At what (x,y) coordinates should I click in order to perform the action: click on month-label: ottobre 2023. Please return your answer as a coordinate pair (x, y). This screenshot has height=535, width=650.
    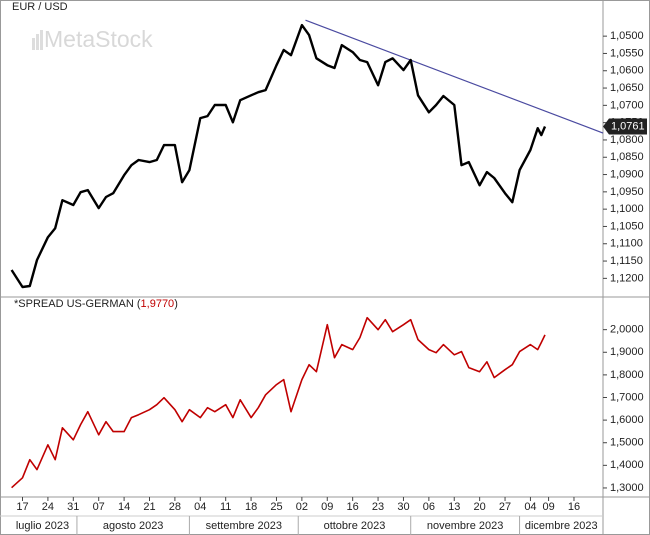
    Looking at the image, I should click on (355, 526).